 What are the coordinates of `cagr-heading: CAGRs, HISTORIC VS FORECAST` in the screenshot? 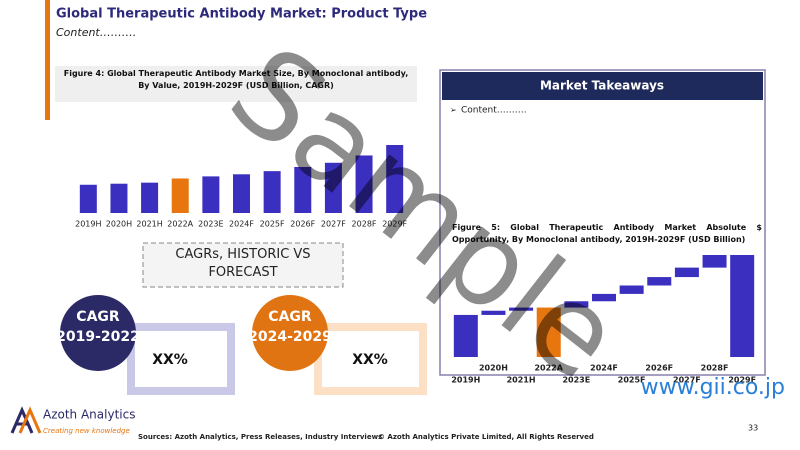 It's located at (243, 263).